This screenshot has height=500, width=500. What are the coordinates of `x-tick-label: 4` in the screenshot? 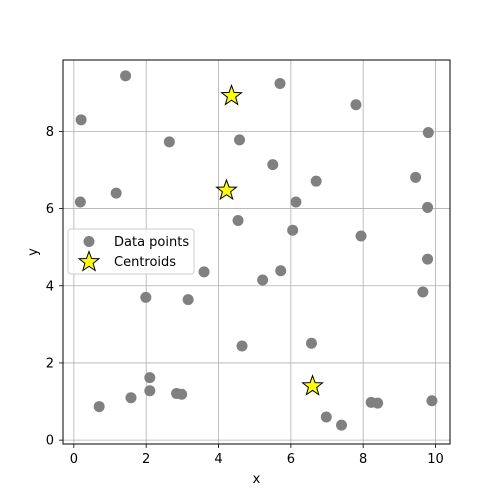 It's located at (218, 459).